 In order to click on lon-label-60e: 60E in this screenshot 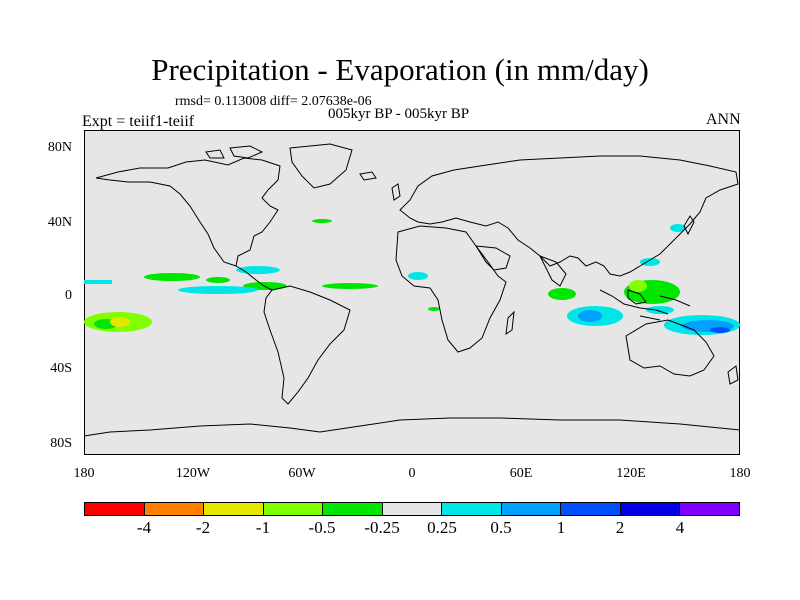, I will do `click(521, 473)`.